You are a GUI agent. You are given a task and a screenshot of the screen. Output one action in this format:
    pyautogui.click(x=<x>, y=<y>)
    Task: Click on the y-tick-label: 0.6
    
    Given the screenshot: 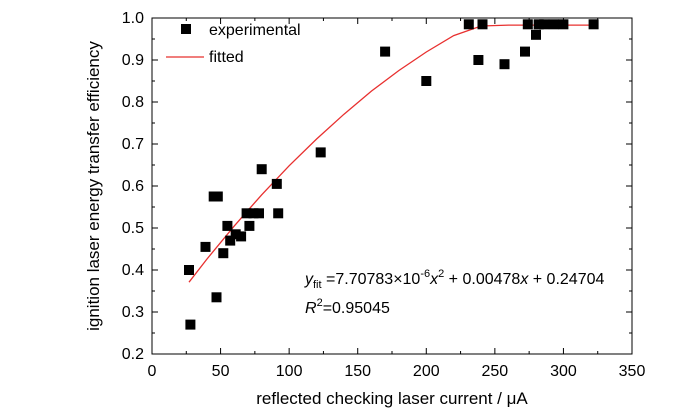 What is the action you would take?
    pyautogui.click(x=133, y=186)
    